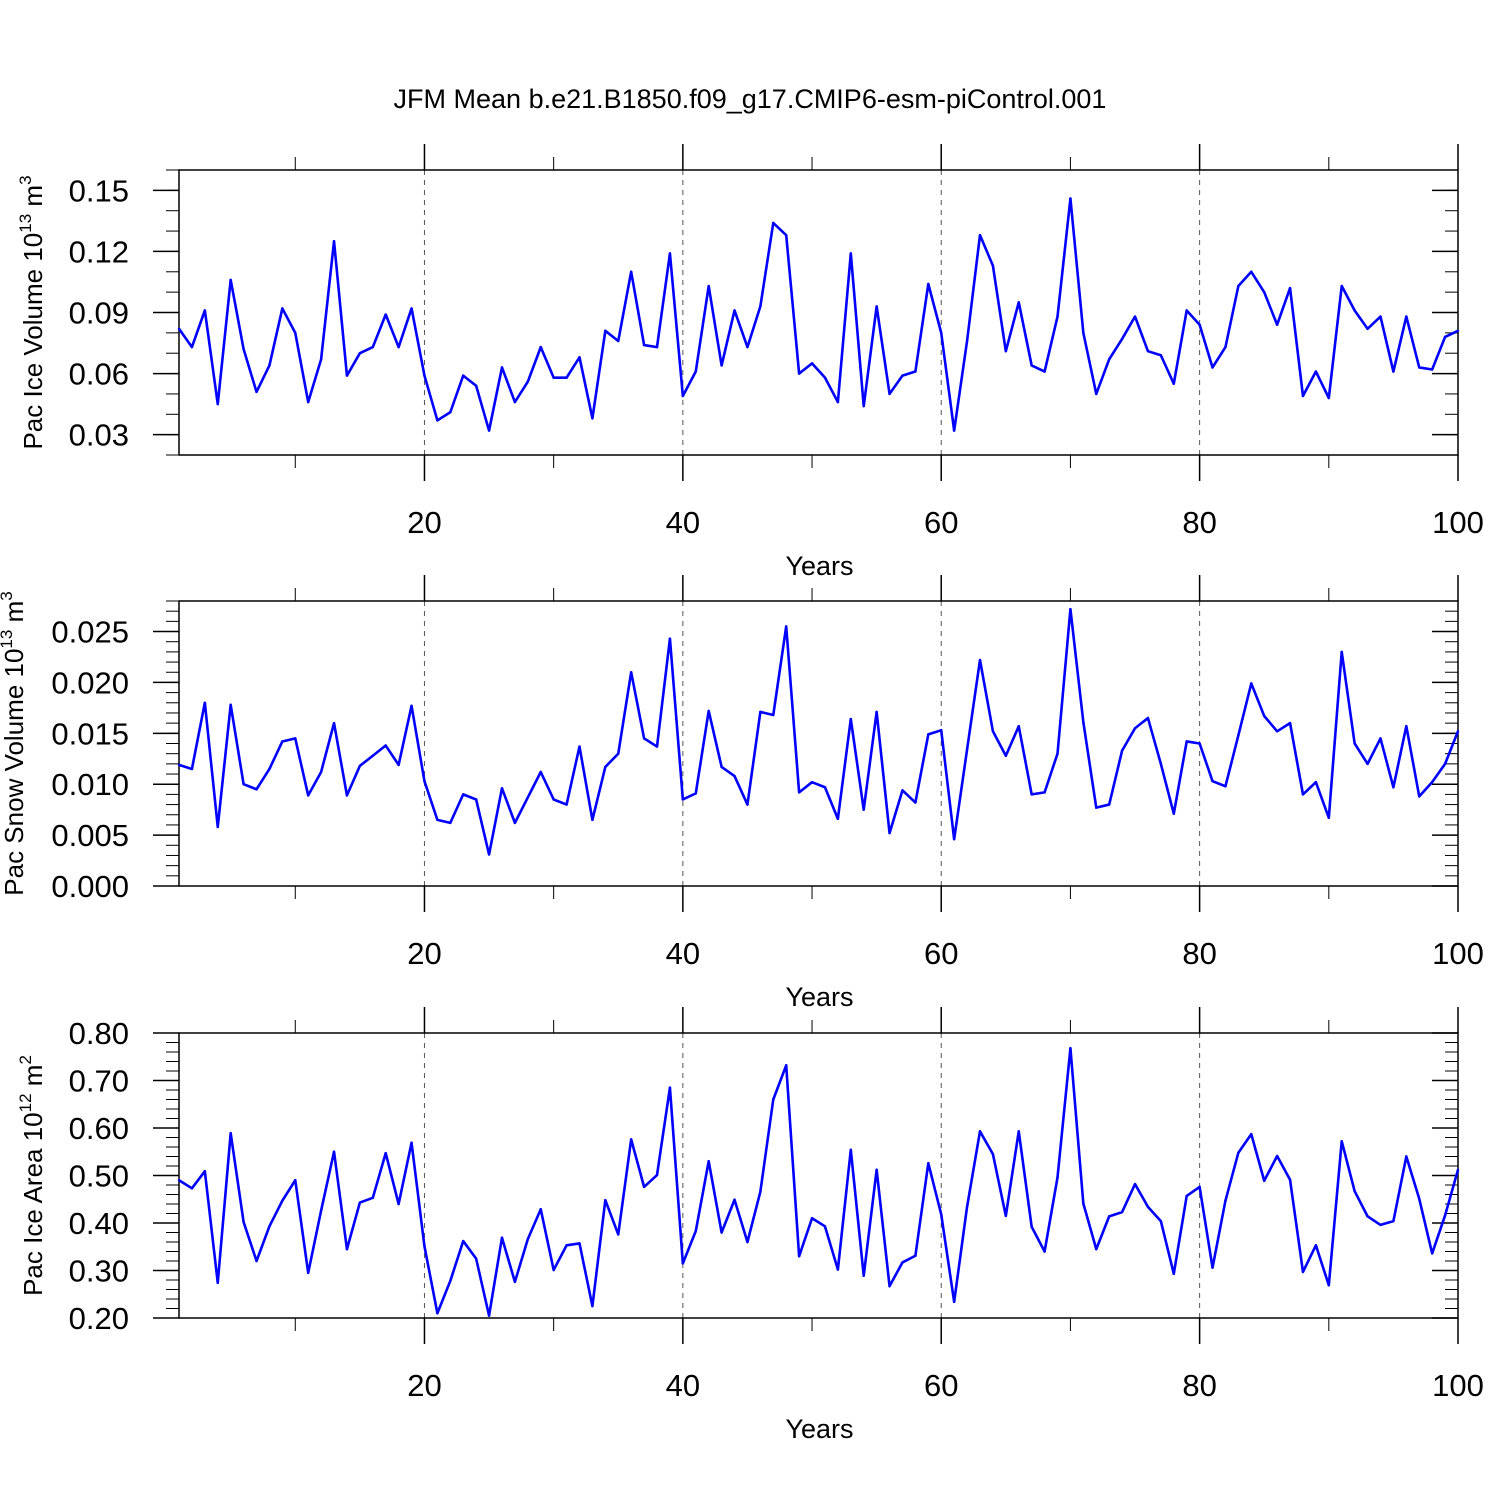 Image resolution: width=1500 pixels, height=1500 pixels. I want to click on y-tick-label: 0.020, so click(90, 682).